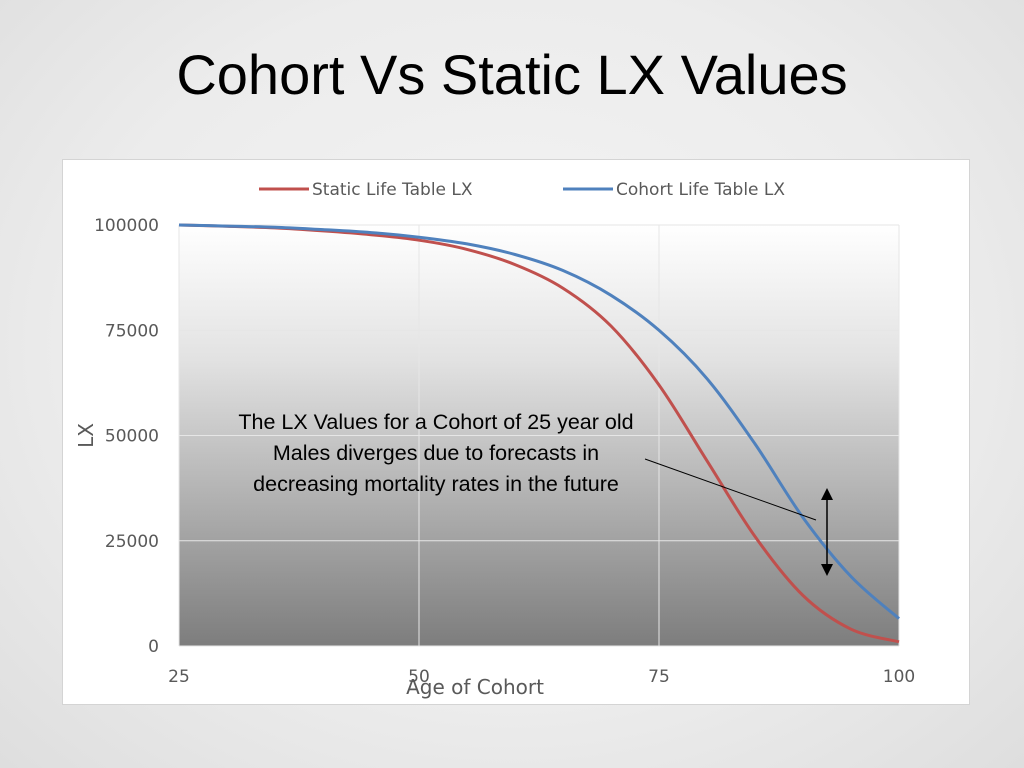 The height and width of the screenshot is (768, 1024). What do you see at coordinates (730, 489) in the screenshot?
I see `annotation-pointer-line` at bounding box center [730, 489].